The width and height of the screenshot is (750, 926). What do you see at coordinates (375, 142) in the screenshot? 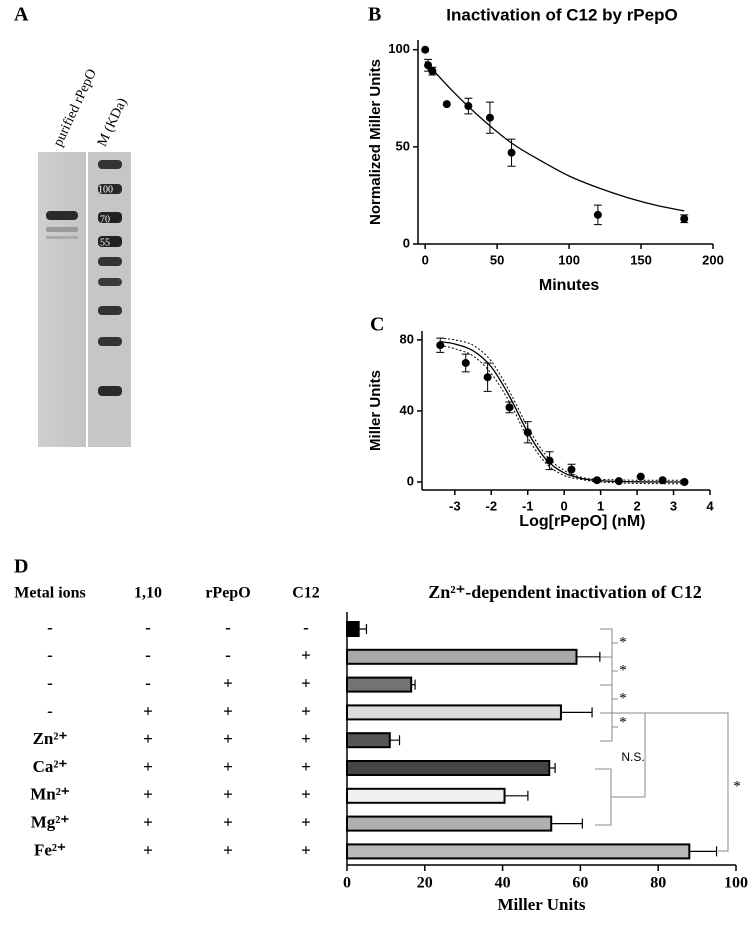
I see `y-axis-label: Normalized Miller Units` at bounding box center [375, 142].